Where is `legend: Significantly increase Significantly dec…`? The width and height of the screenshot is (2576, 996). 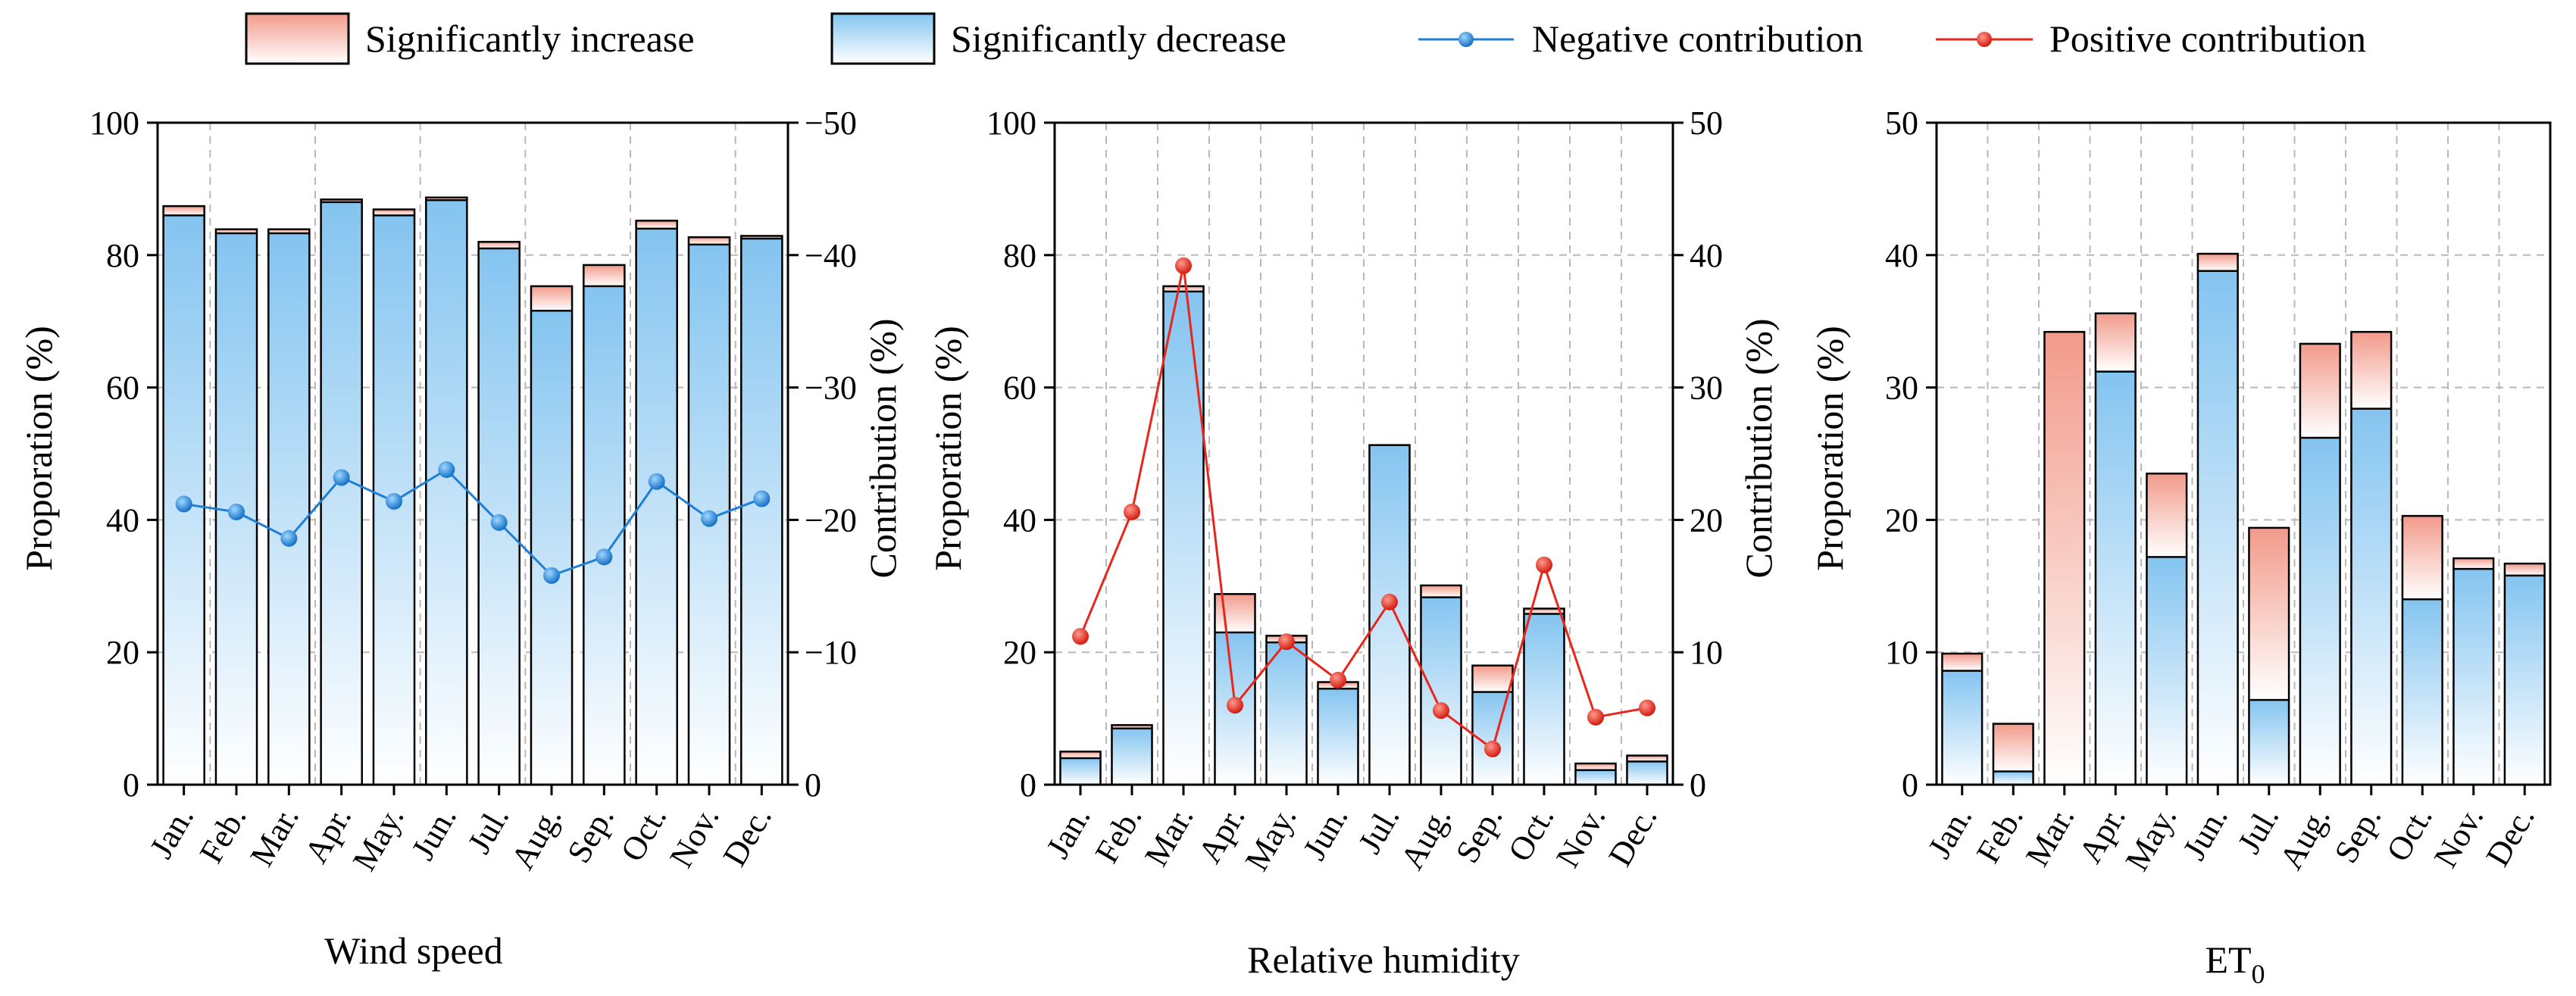 legend: Significantly increase Significantly dec… is located at coordinates (1305, 38).